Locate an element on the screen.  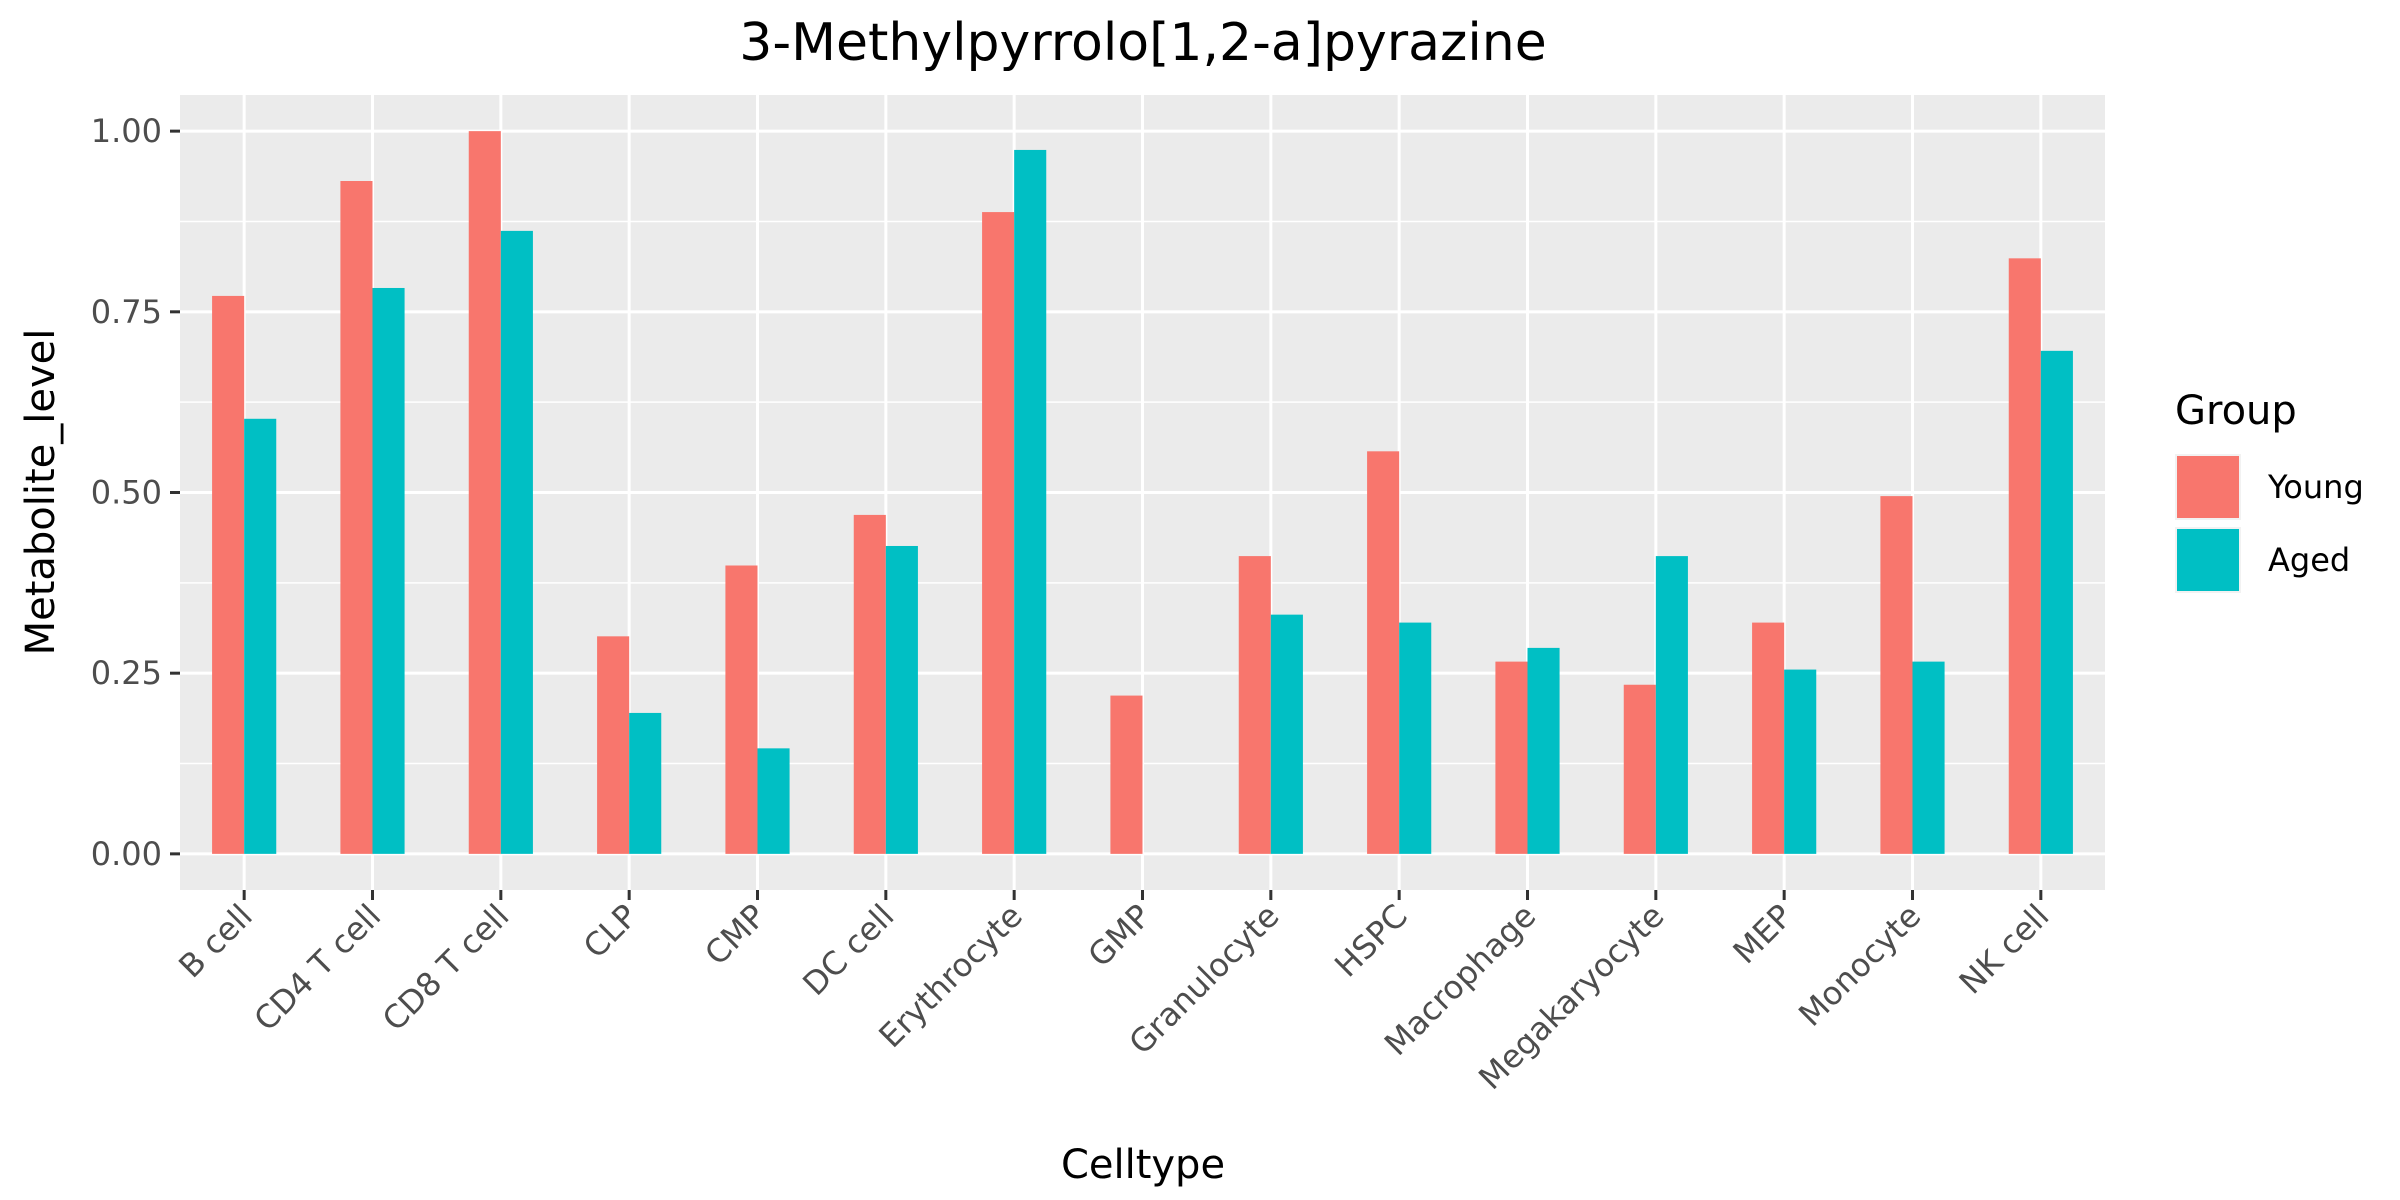
x-tick-label: GMP is located at coordinates (1120, 936).